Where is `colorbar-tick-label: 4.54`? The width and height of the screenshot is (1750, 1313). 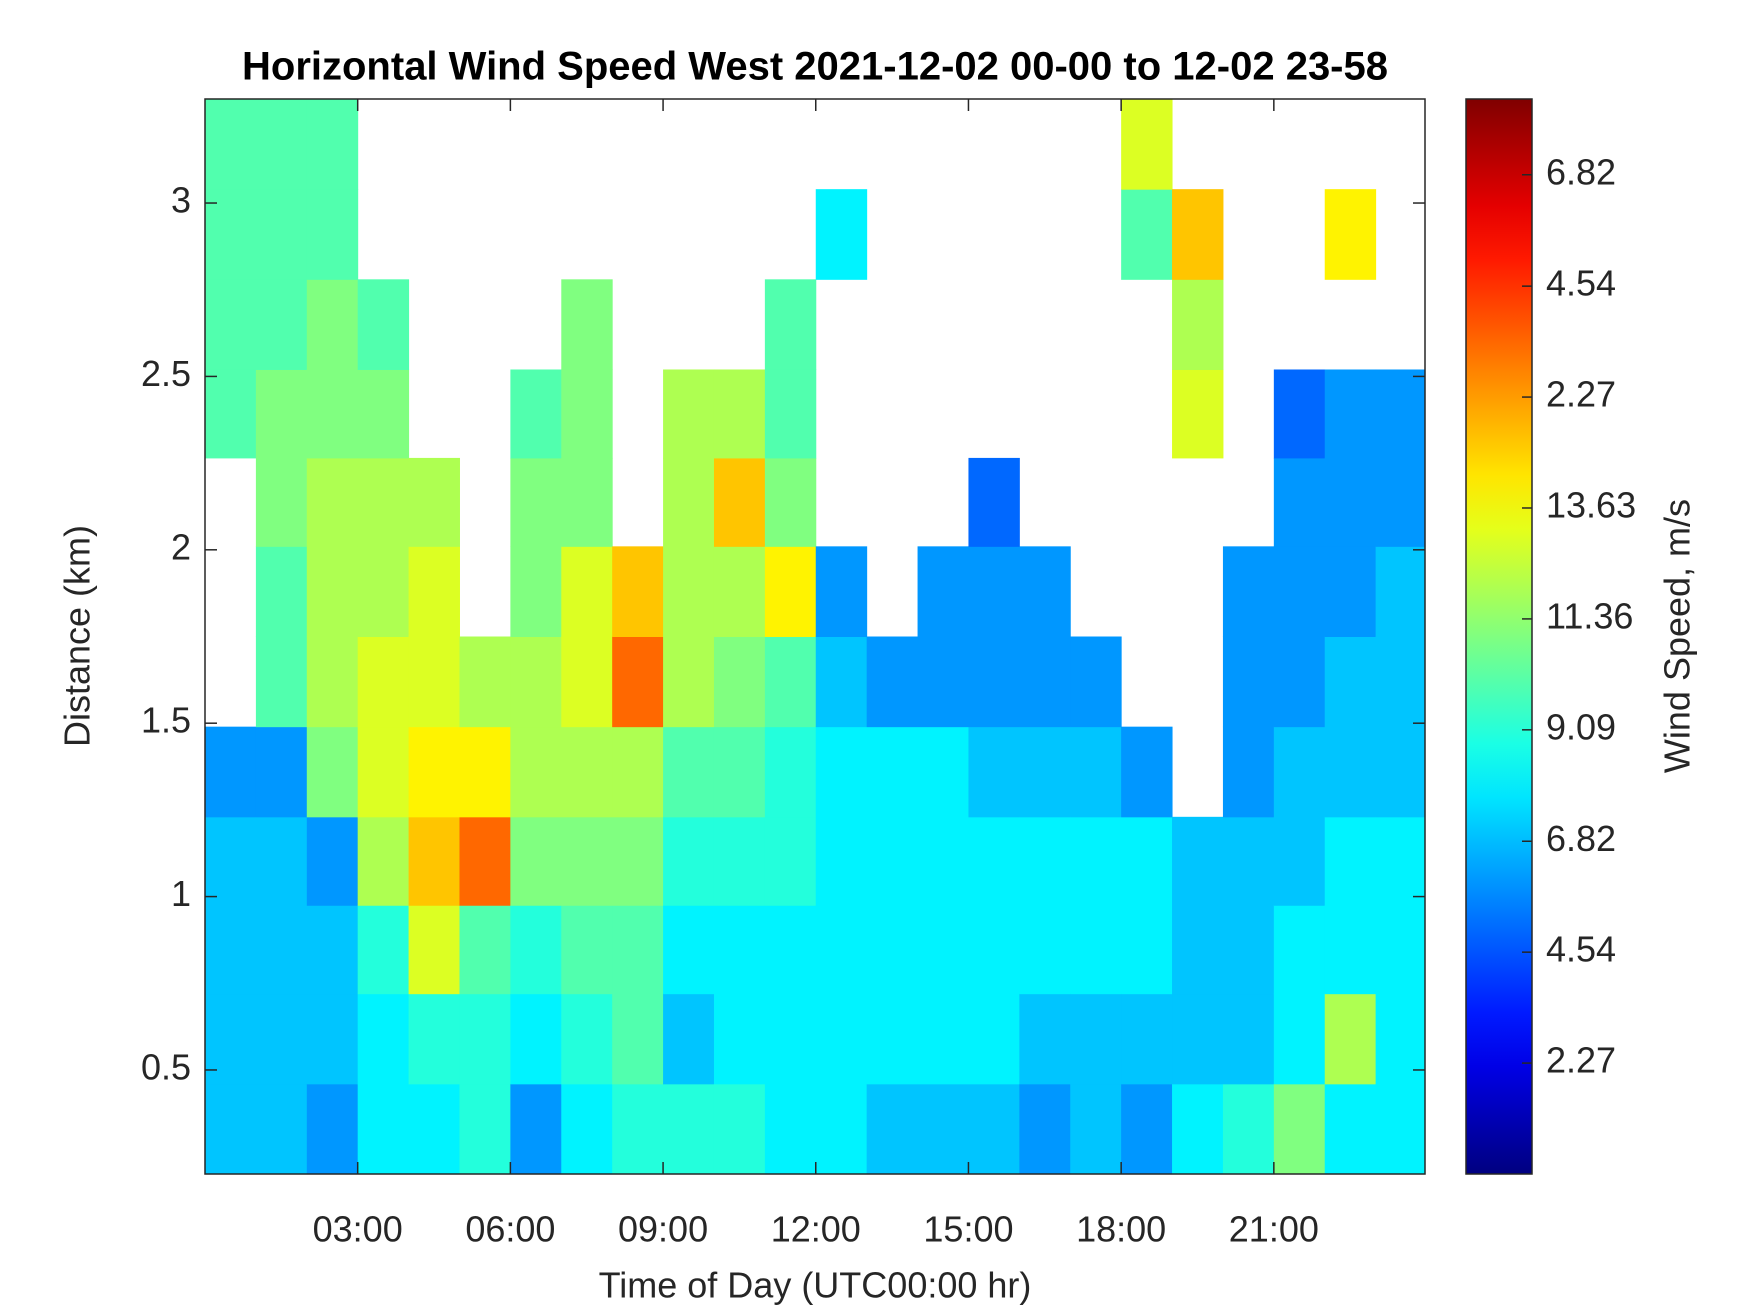 colorbar-tick-label: 4.54 is located at coordinates (1581, 949).